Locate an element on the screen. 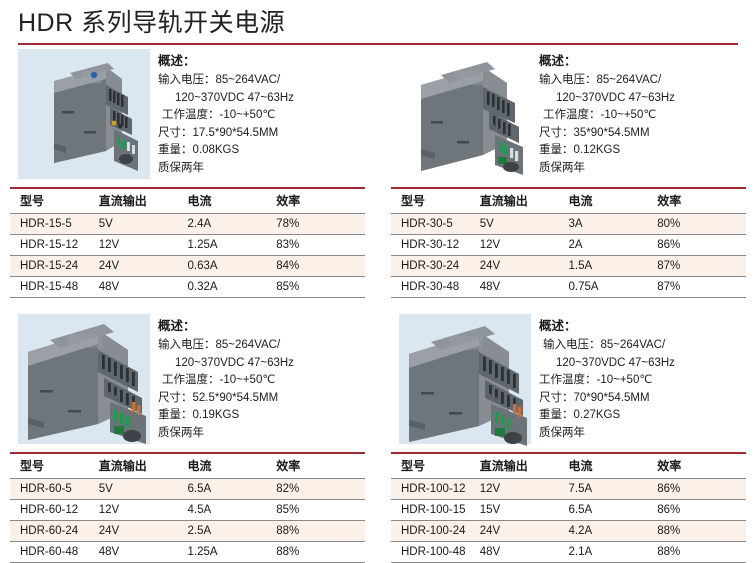 The image size is (756, 563). cell-current: 4.5A is located at coordinates (232, 510).